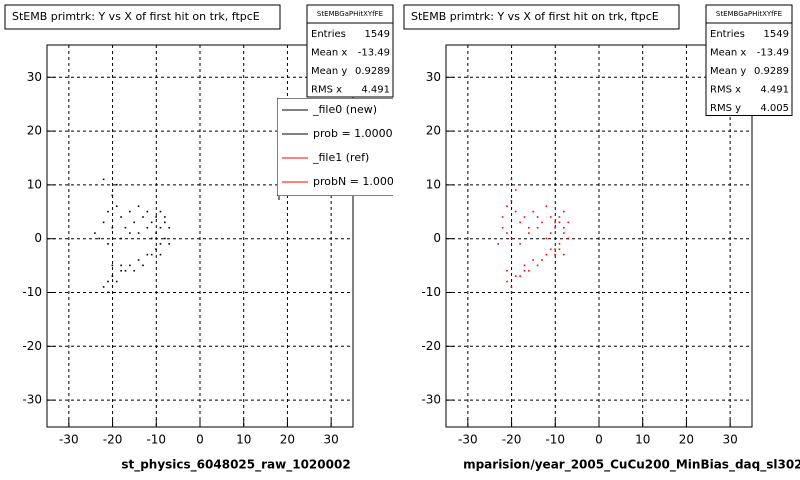  What do you see at coordinates (541, 17) in the screenshot?
I see `title-box` at bounding box center [541, 17].